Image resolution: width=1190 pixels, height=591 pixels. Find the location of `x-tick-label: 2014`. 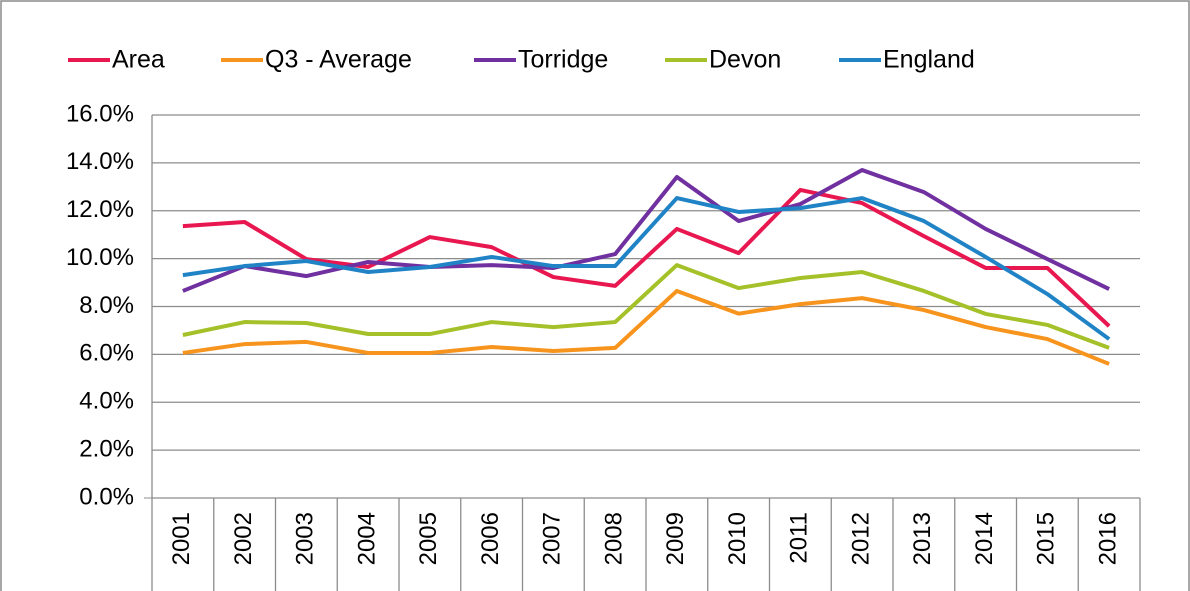

x-tick-label: 2014 is located at coordinates (984, 538).